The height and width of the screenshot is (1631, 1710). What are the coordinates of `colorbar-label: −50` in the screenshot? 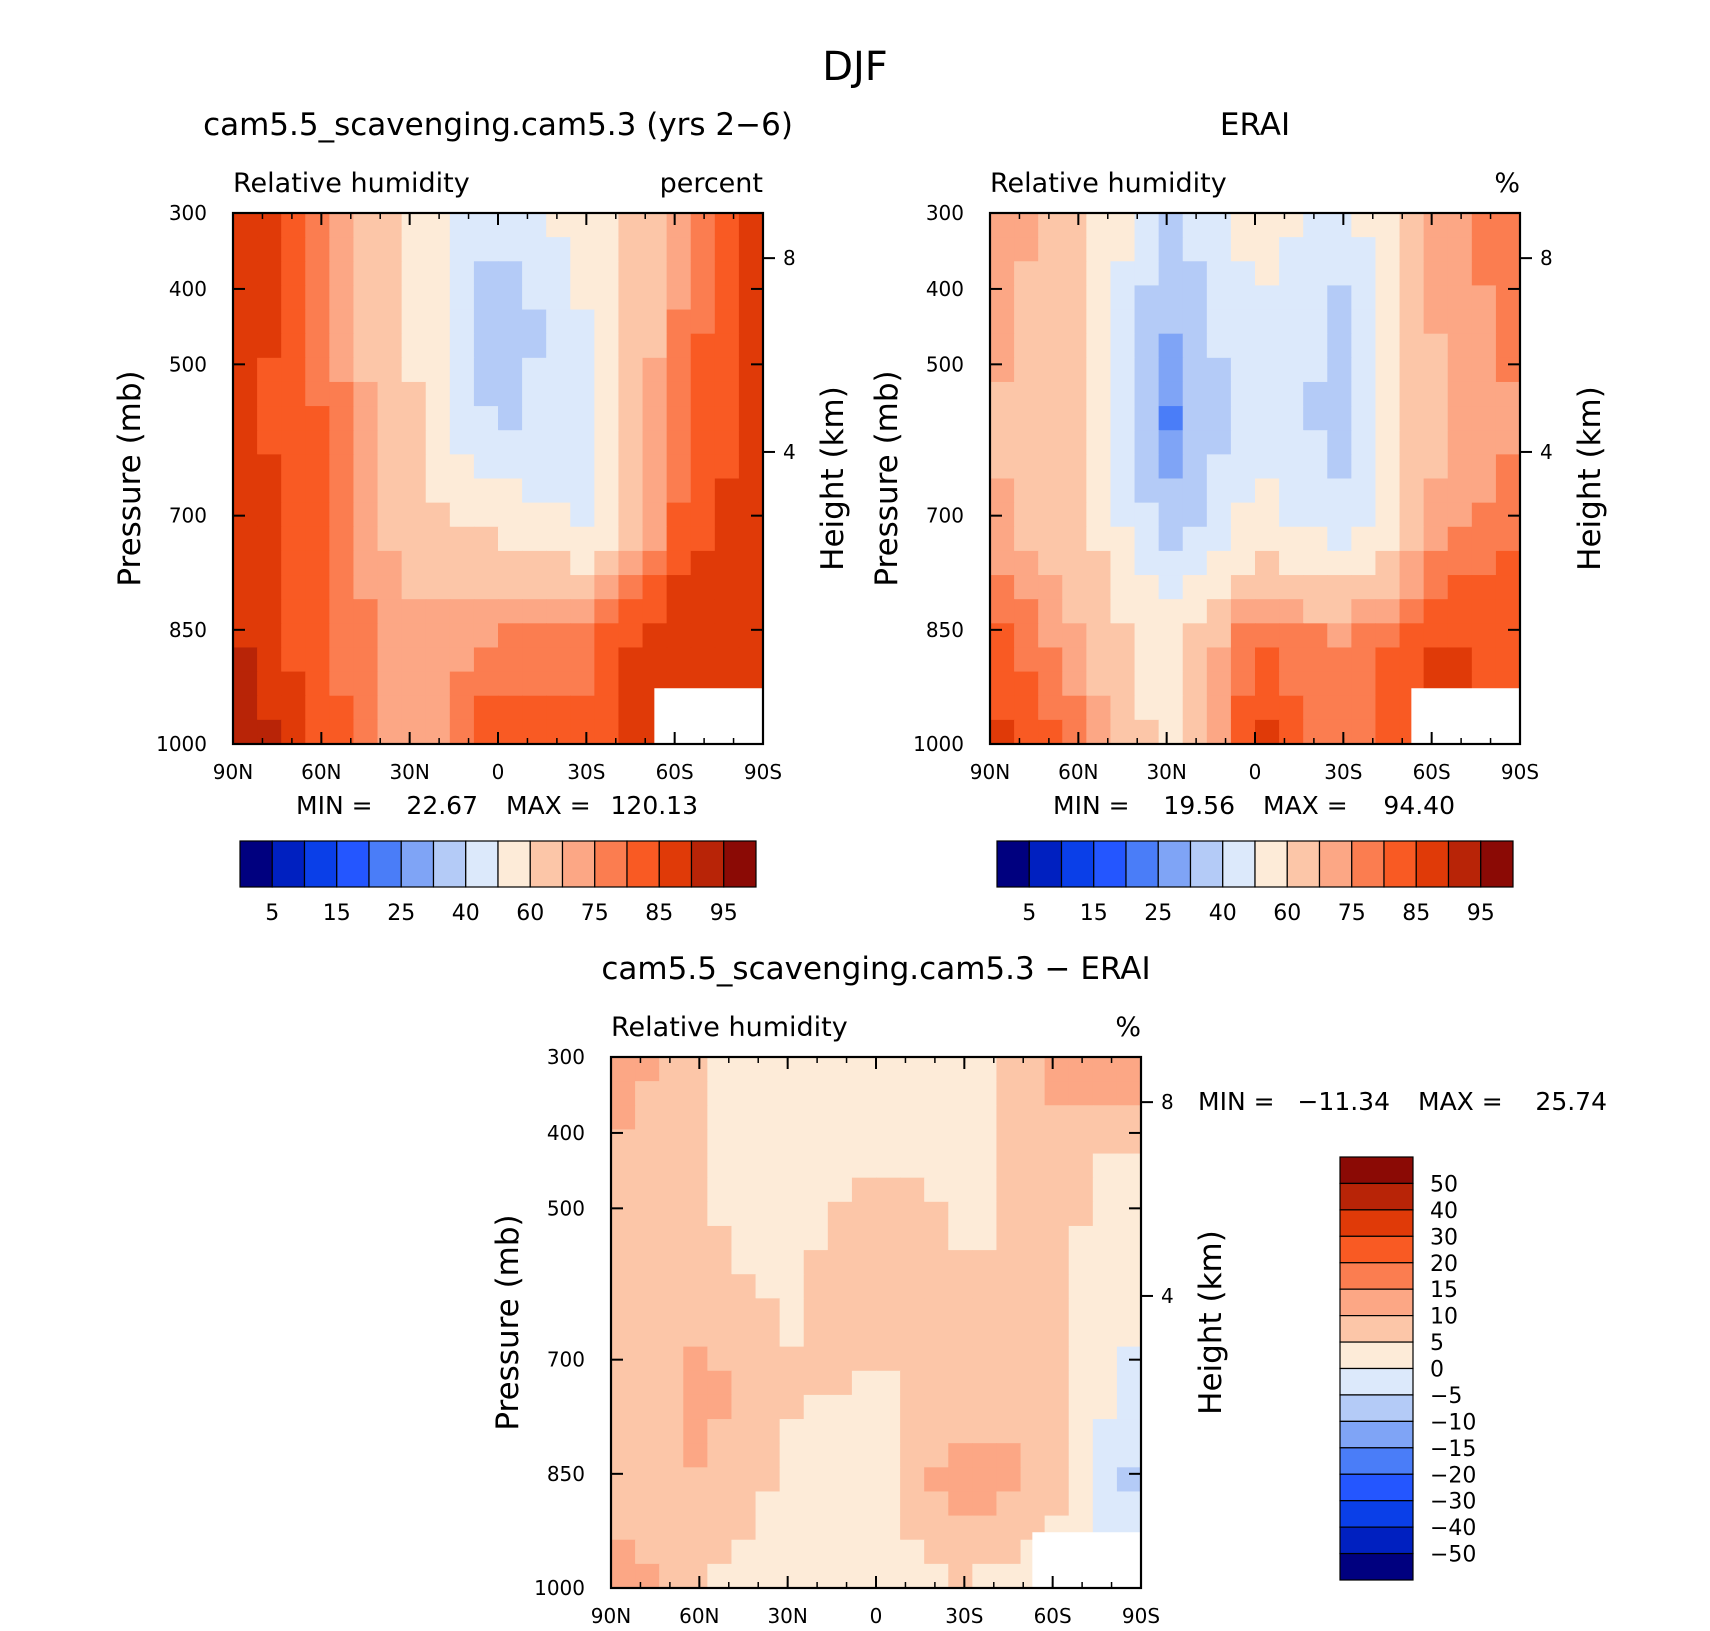 It's located at (1453, 1555).